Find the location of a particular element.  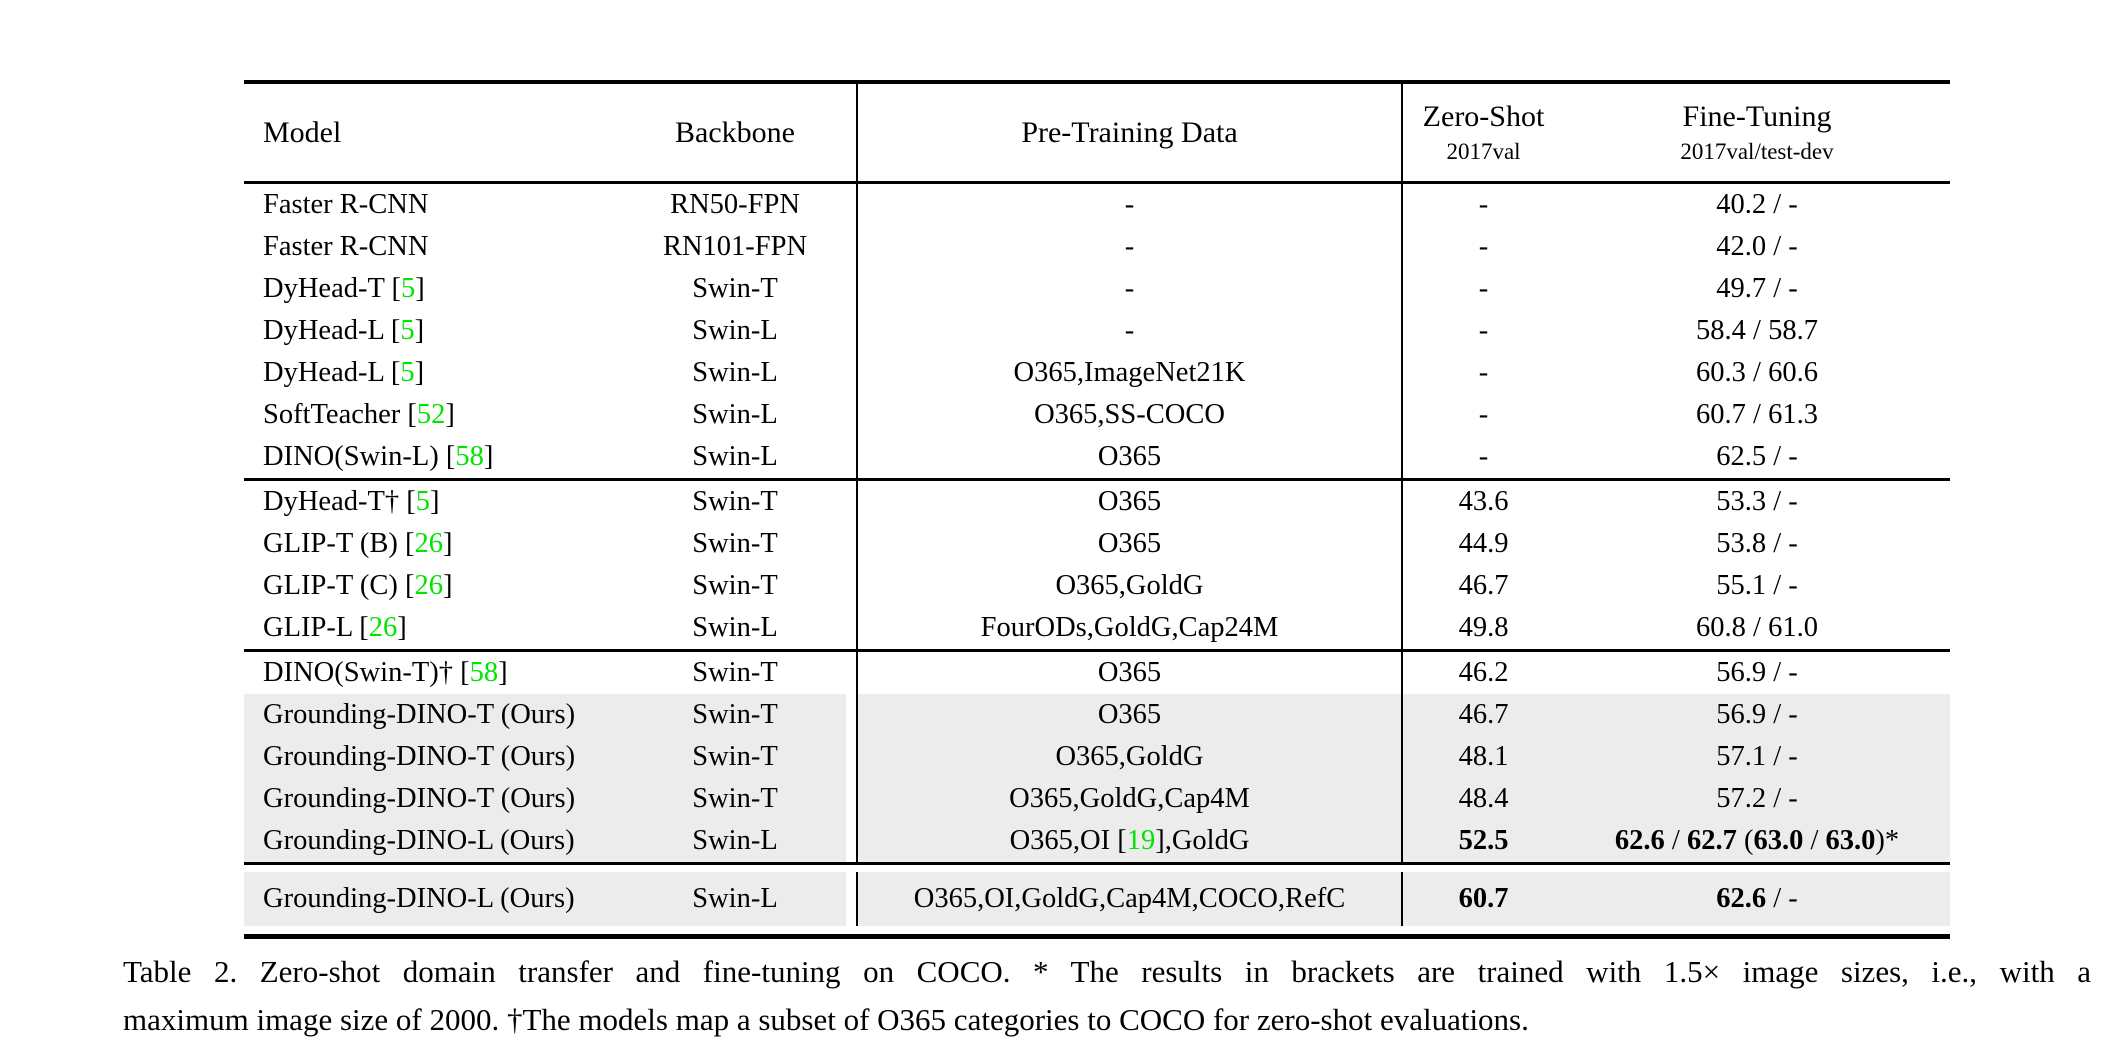

cell-text: 57.2 / - is located at coordinates (1757, 799).